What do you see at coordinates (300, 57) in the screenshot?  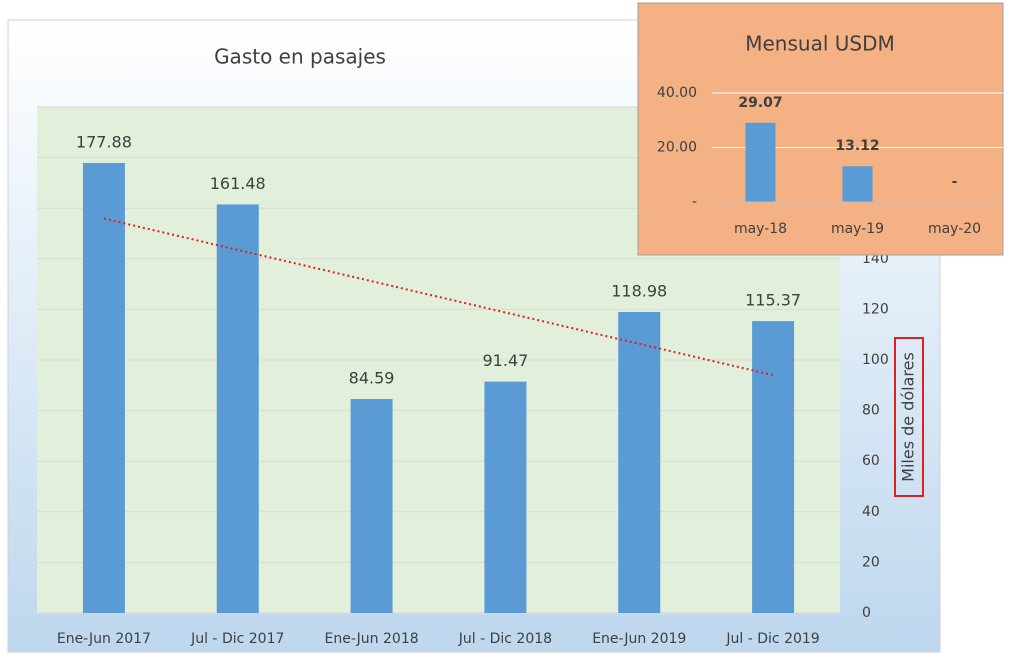 I see `chart-title: Gasto en pasajes` at bounding box center [300, 57].